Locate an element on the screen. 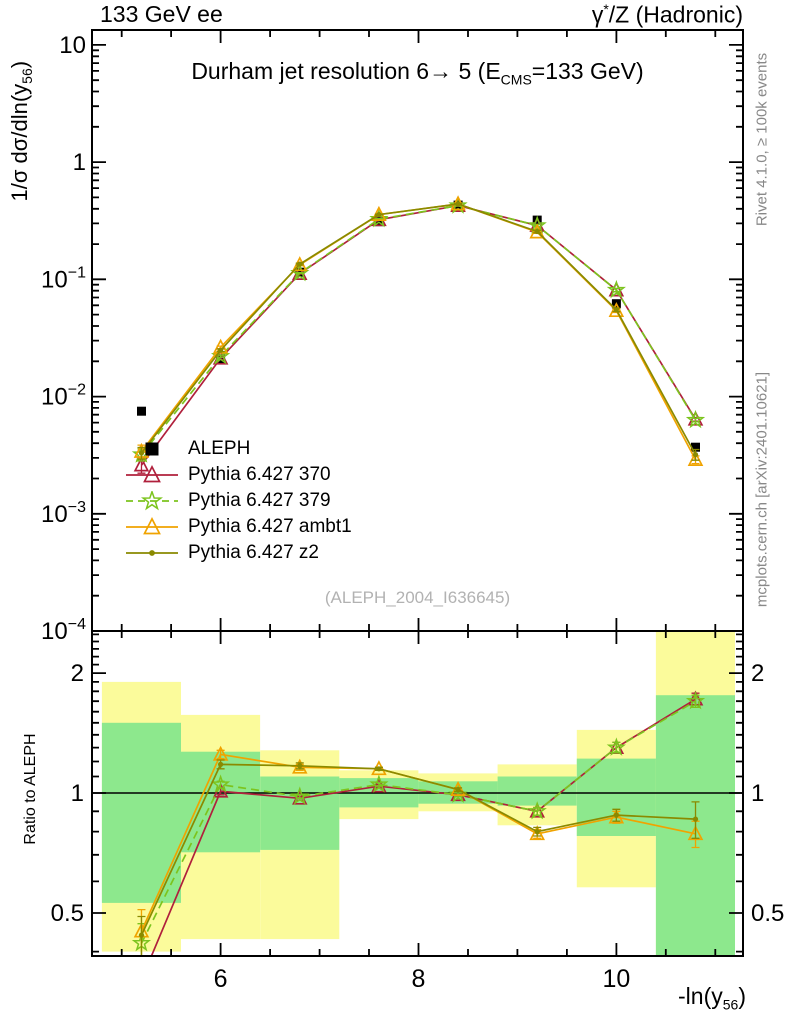 This screenshot has height=1024, width=786. legend-item: Pythia 6.427 379 is located at coordinates (239, 501).